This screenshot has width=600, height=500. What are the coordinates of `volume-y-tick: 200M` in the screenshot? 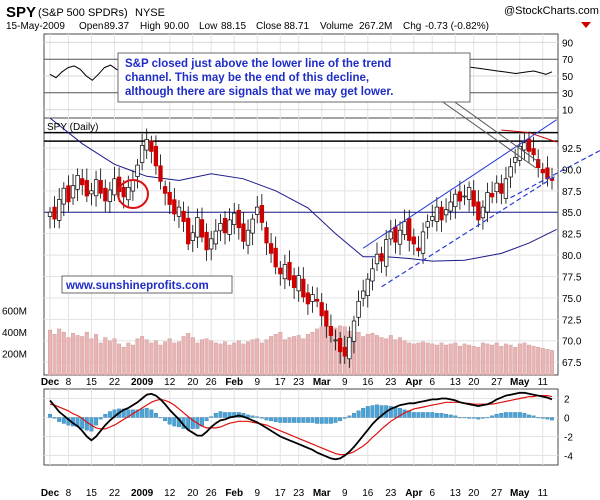 It's located at (14, 355).